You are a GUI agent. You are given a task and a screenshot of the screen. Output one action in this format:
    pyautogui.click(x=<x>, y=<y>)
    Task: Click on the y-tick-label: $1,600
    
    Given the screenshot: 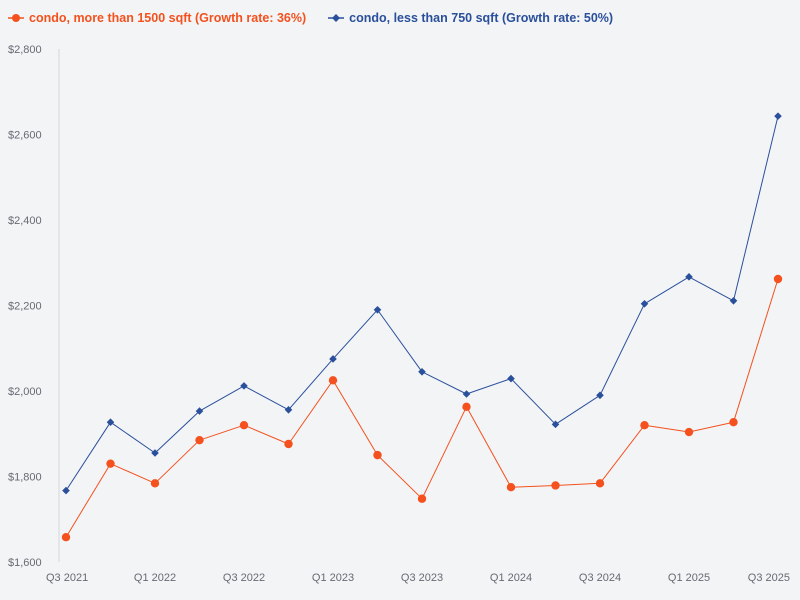 What is the action you would take?
    pyautogui.click(x=25, y=563)
    